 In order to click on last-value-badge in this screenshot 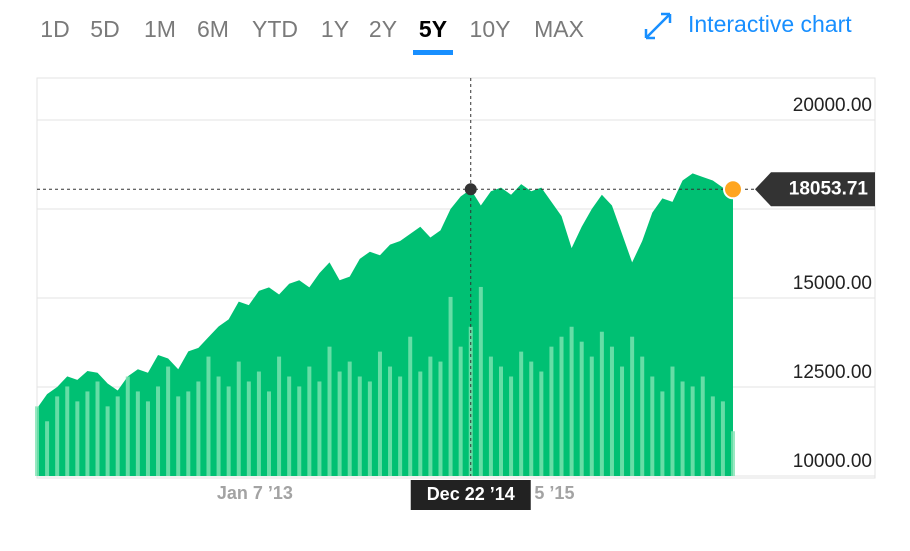, I will do `click(815, 189)`.